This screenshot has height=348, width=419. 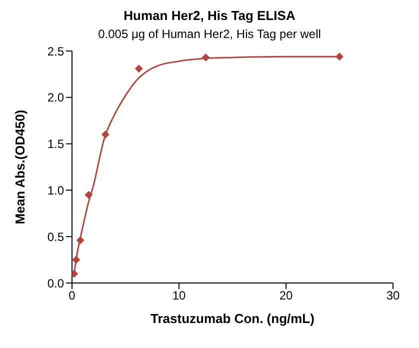 I want to click on y-tick-label: 0.5, so click(x=55, y=237).